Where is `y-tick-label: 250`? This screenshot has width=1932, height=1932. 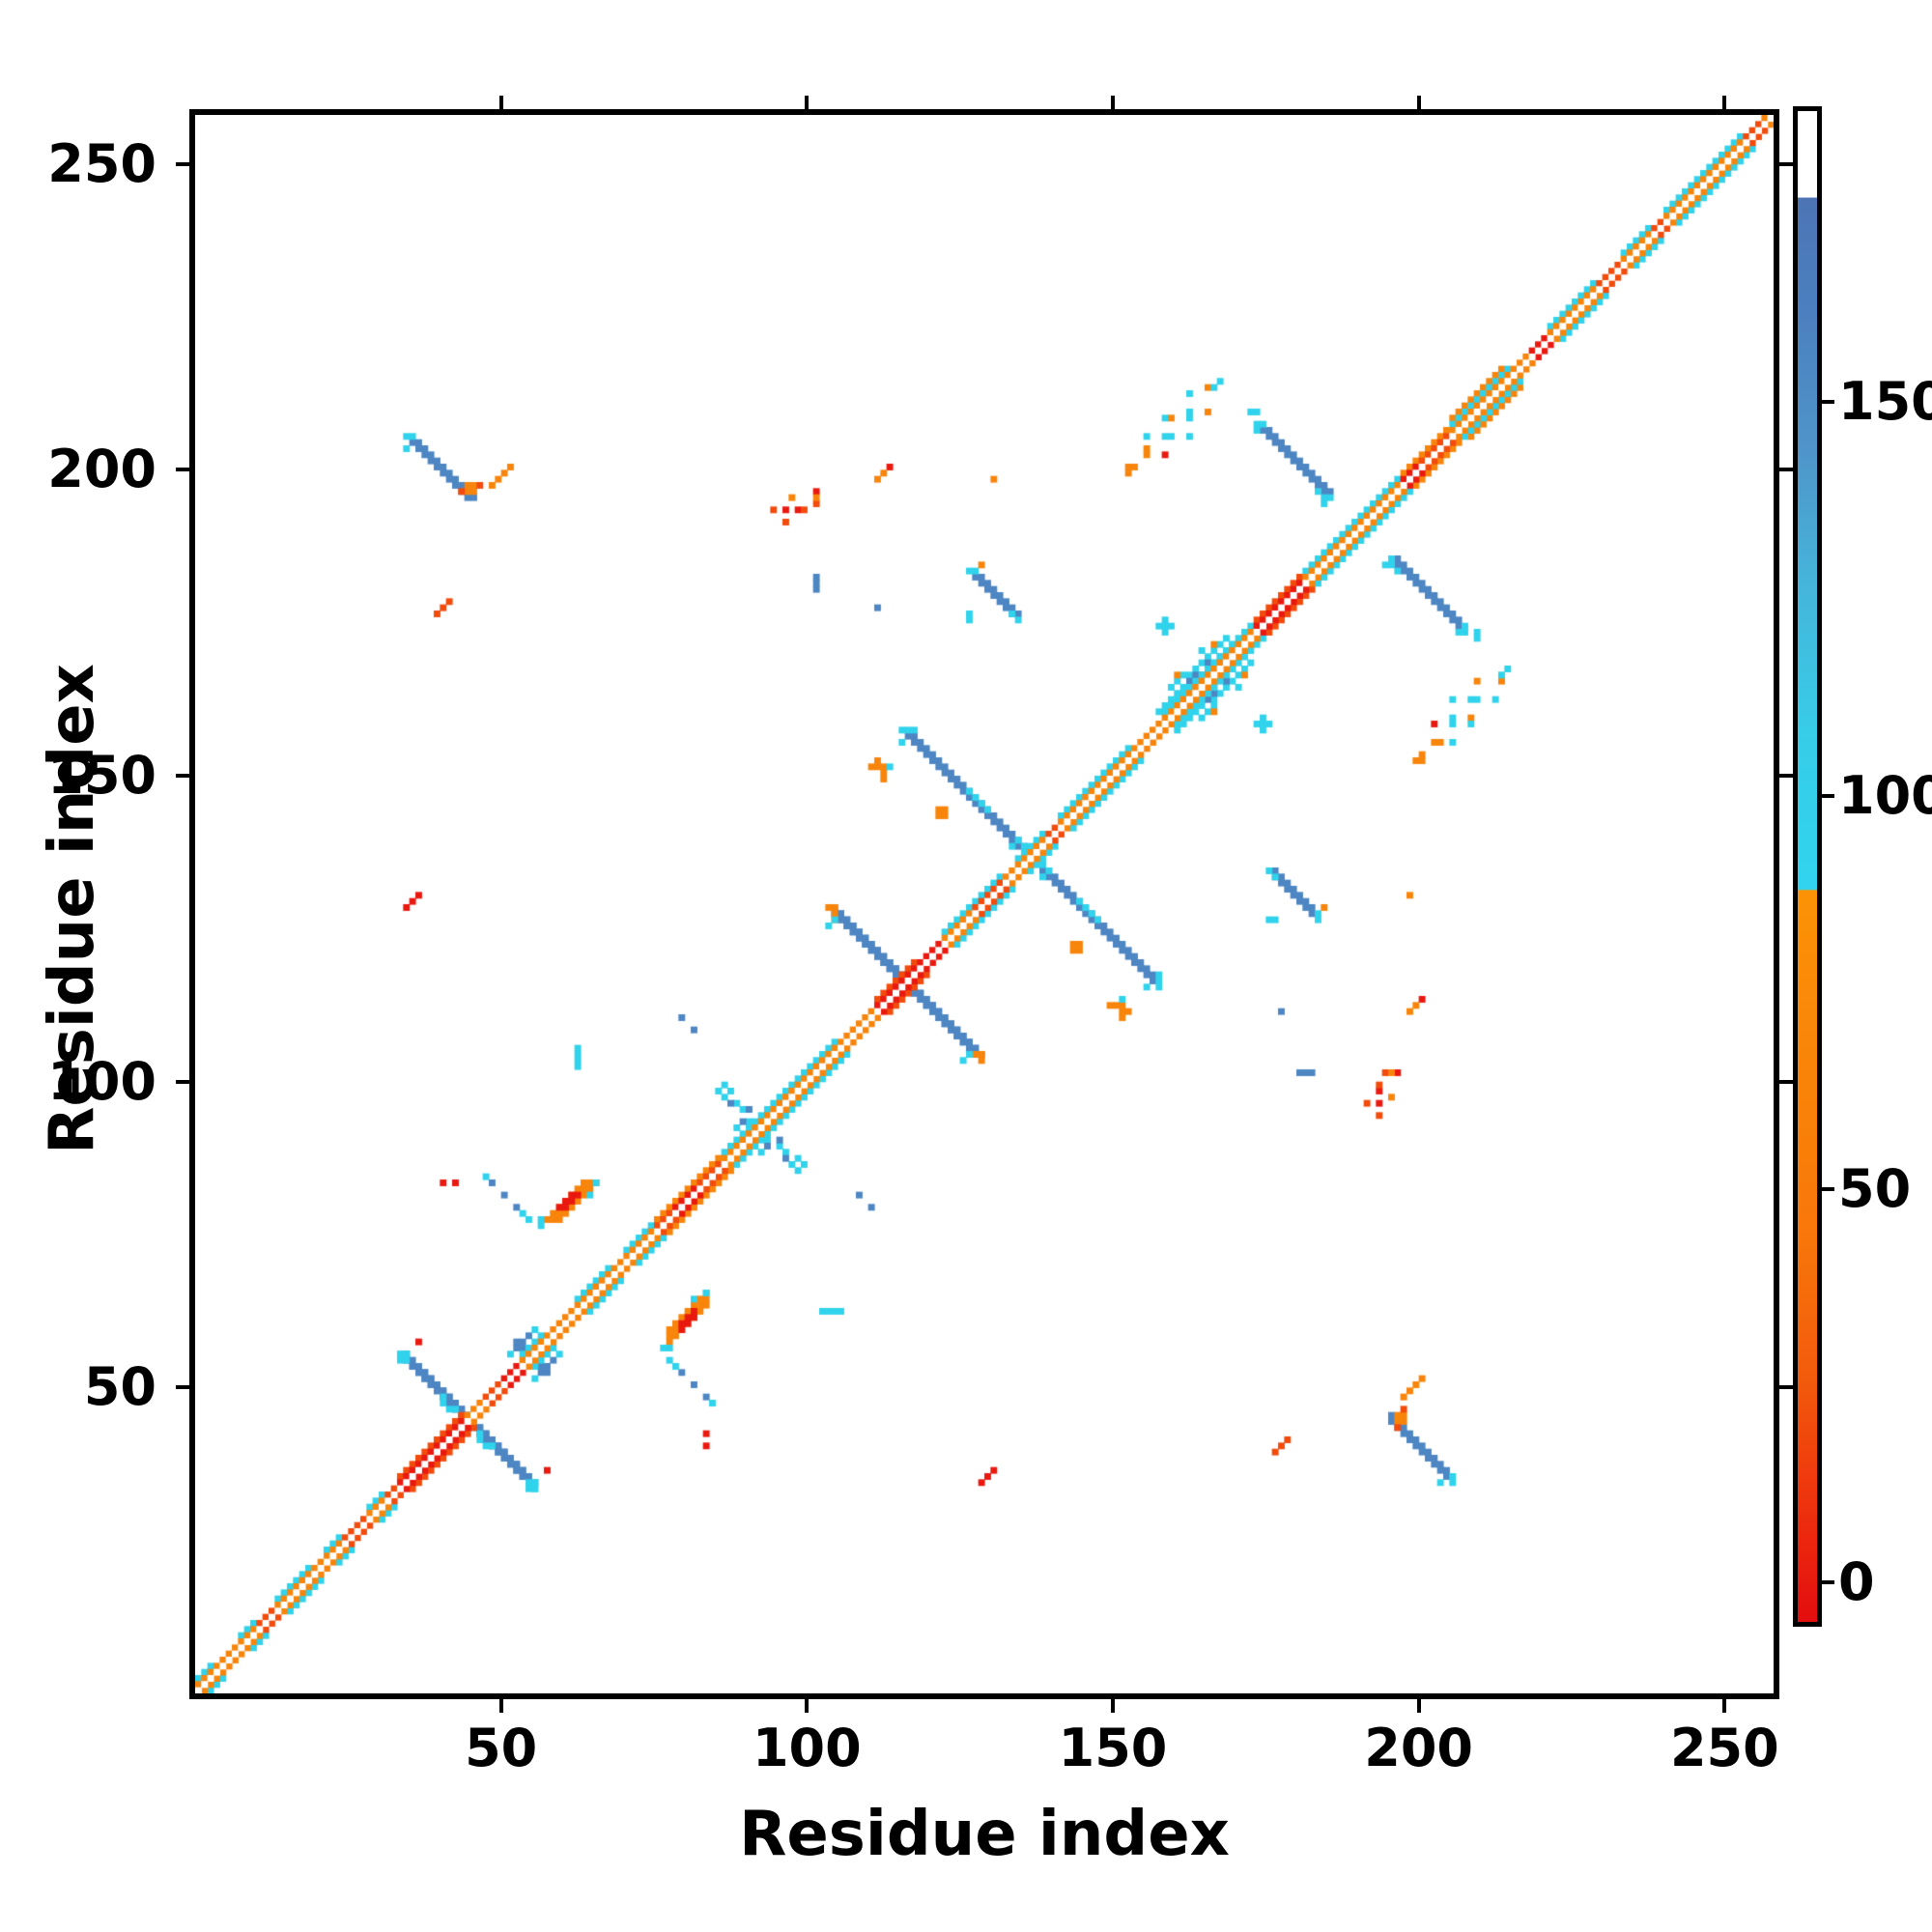
y-tick-label: 250 is located at coordinates (101, 163).